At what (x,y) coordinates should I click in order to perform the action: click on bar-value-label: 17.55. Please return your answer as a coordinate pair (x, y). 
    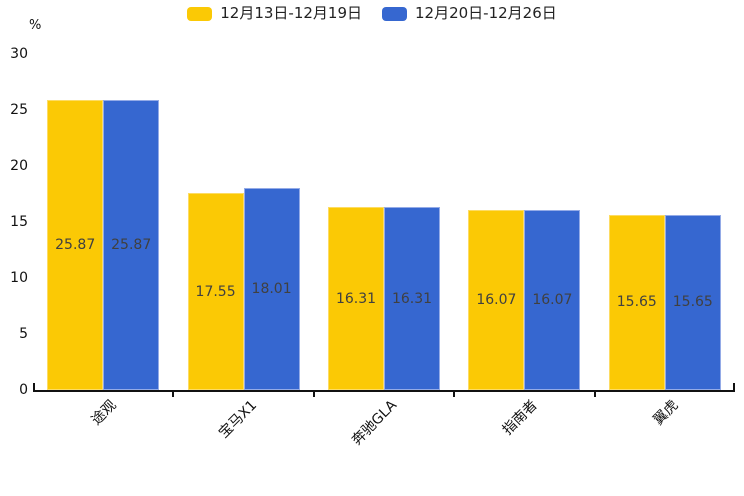
    Looking at the image, I should click on (215, 291).